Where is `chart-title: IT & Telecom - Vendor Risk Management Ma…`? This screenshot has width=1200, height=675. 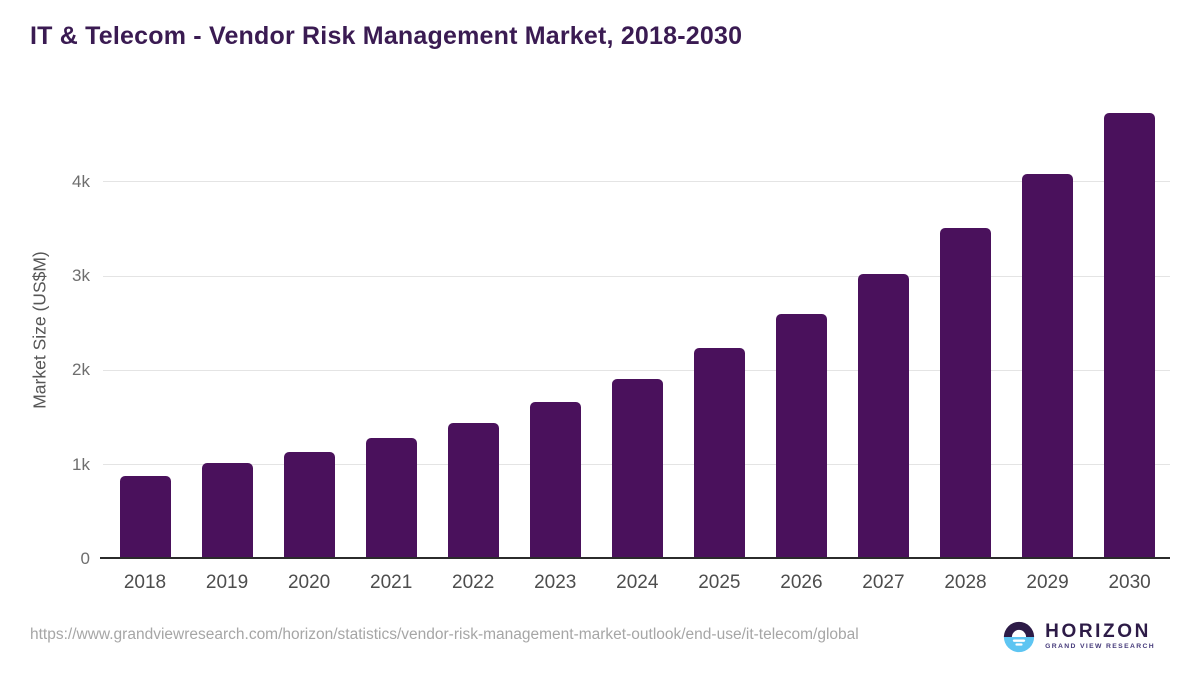
chart-title: IT & Telecom - Vendor Risk Management Ma… is located at coordinates (386, 36).